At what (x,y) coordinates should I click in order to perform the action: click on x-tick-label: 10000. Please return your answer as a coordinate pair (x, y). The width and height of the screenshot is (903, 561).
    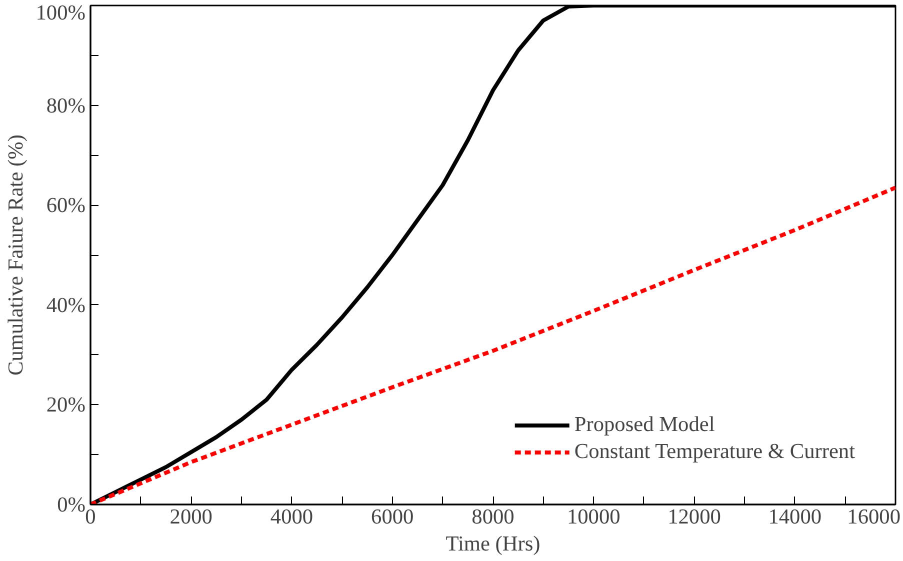
    Looking at the image, I should click on (593, 516).